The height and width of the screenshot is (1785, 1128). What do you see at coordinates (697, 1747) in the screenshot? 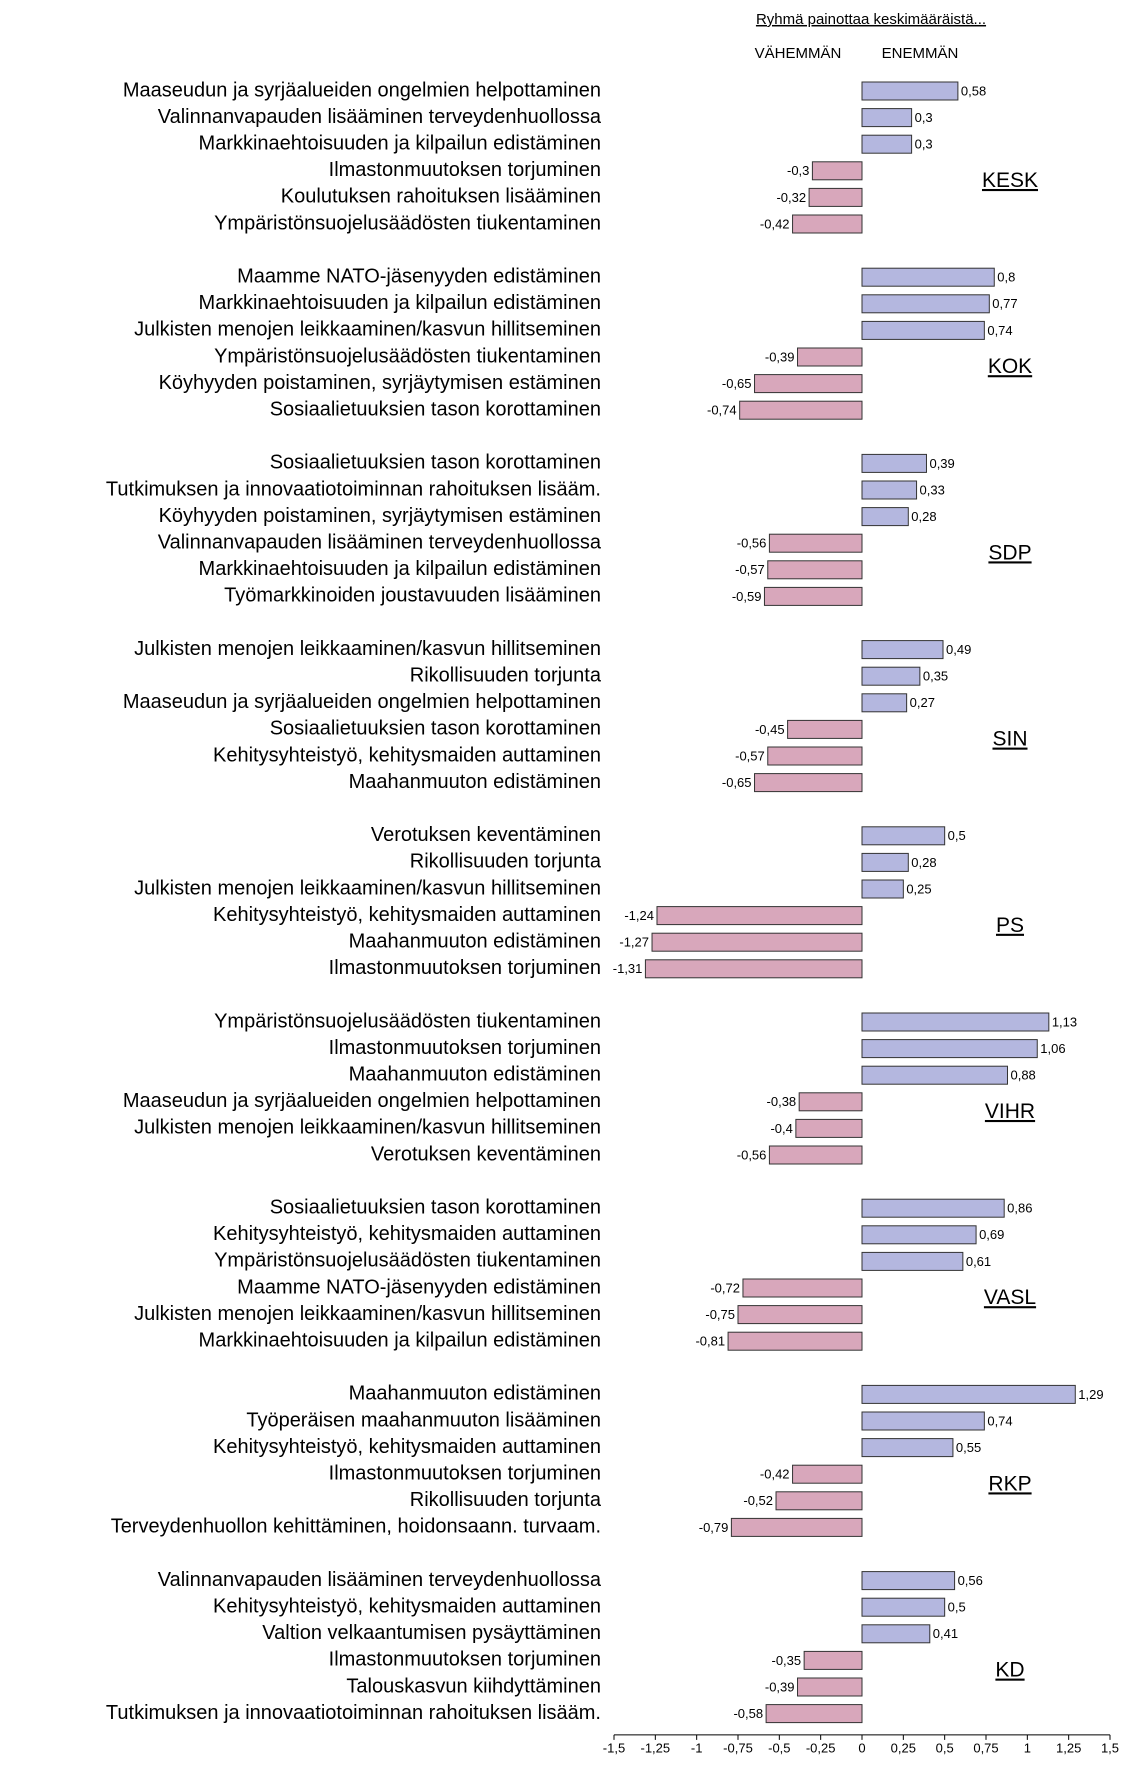
I see `x-tick-label: -1` at bounding box center [697, 1747].